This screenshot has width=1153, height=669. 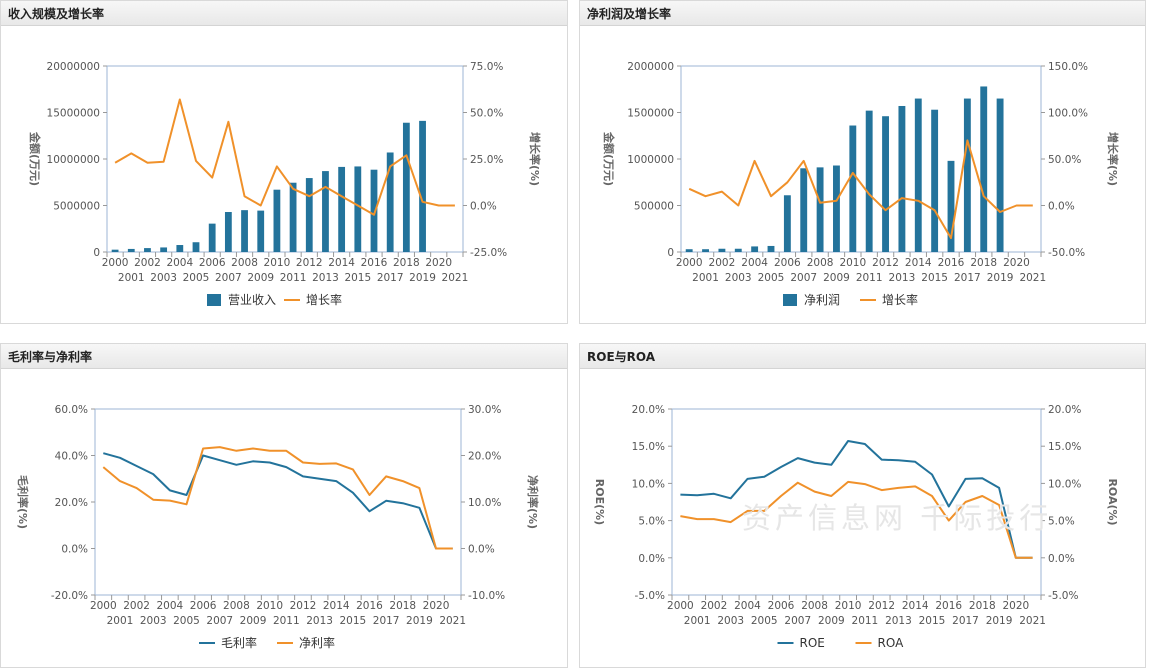 What do you see at coordinates (918, 175) in the screenshot?
I see `bar-2014` at bounding box center [918, 175].